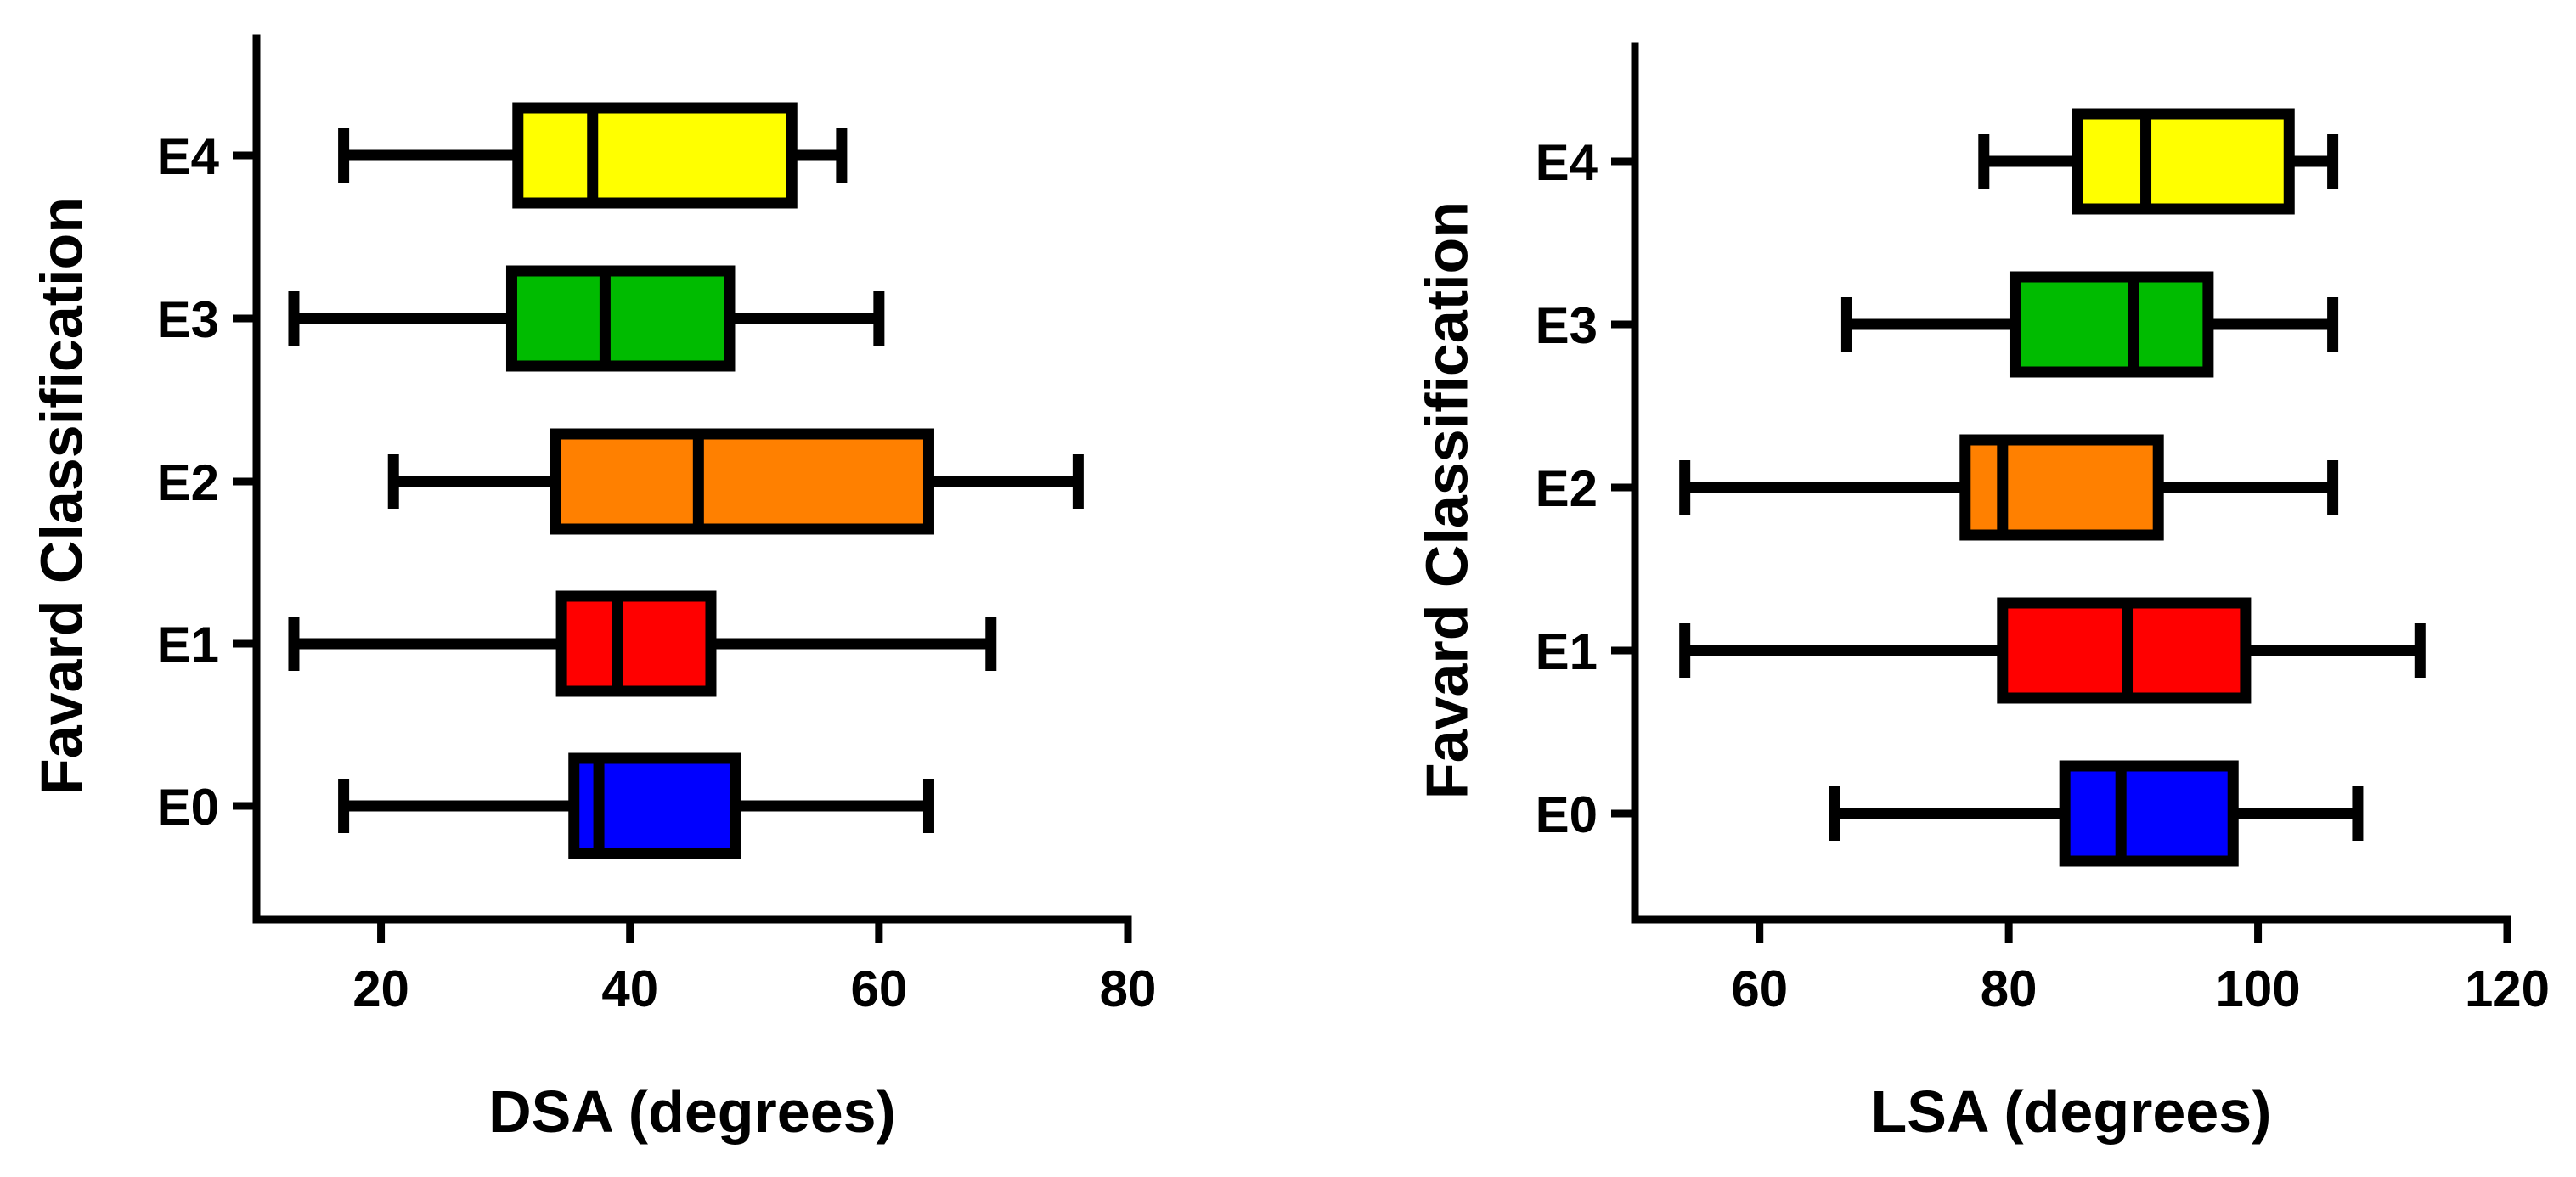 The width and height of the screenshot is (2576, 1177). I want to click on dsa-e2-box, so click(742, 481).